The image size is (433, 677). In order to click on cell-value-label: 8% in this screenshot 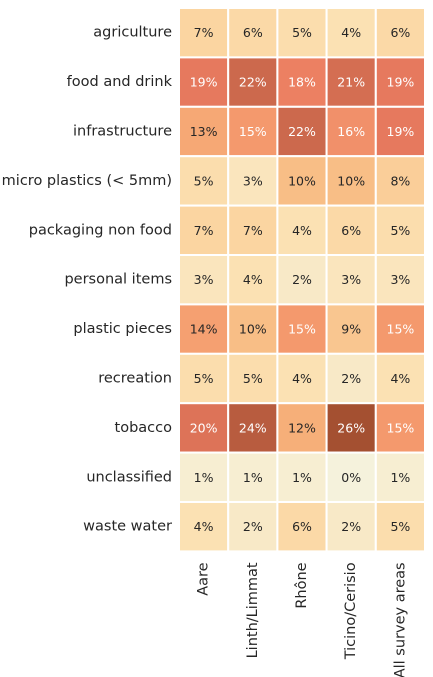, I will do `click(400, 180)`.